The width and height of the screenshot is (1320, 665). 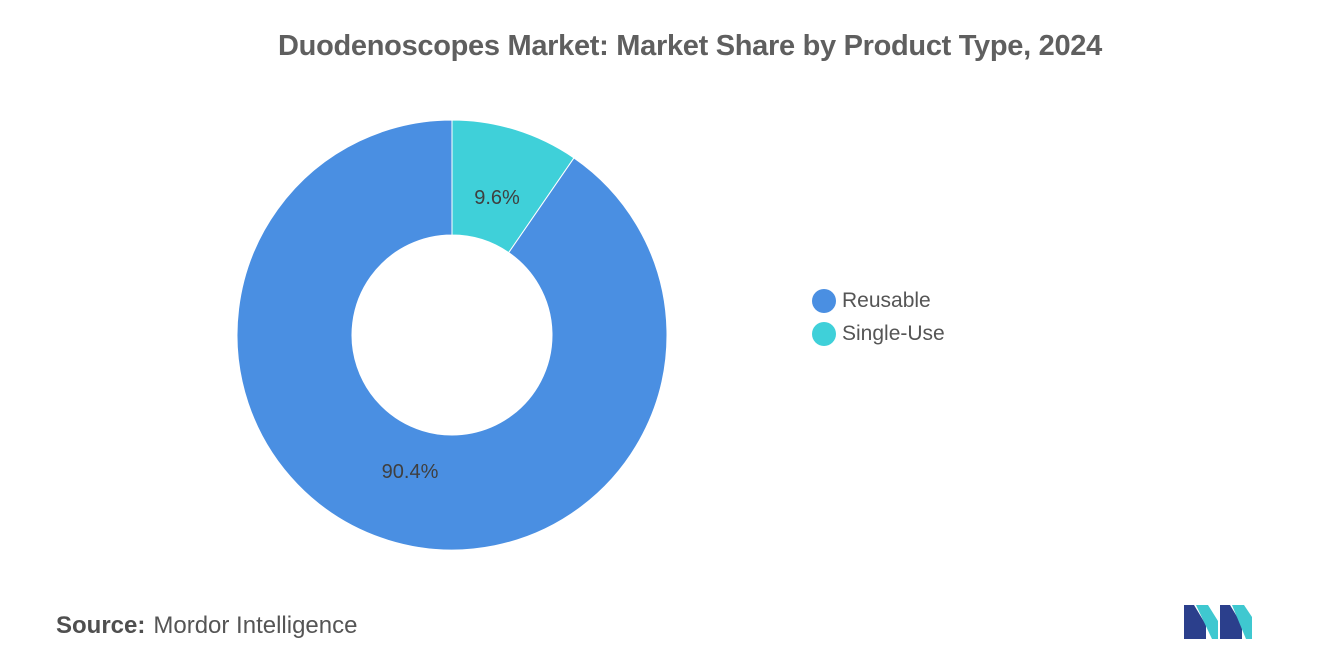 I want to click on data-label-reusable: 90.4%, so click(x=410, y=472).